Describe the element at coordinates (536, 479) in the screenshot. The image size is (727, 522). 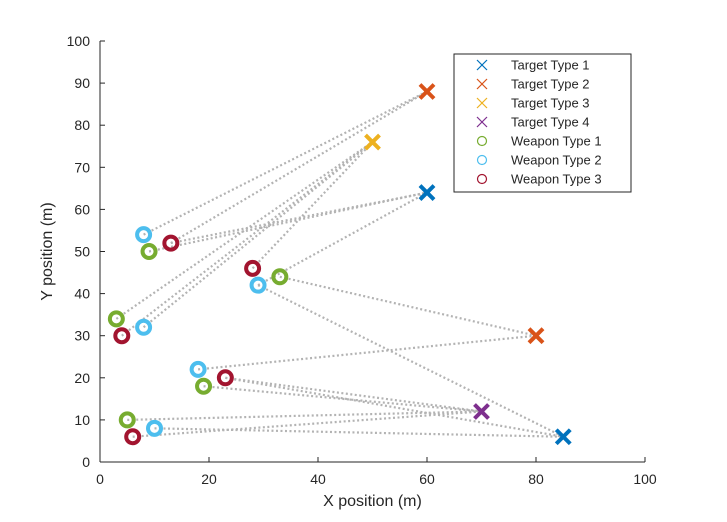
I see `x-tick-label: 80` at that location.